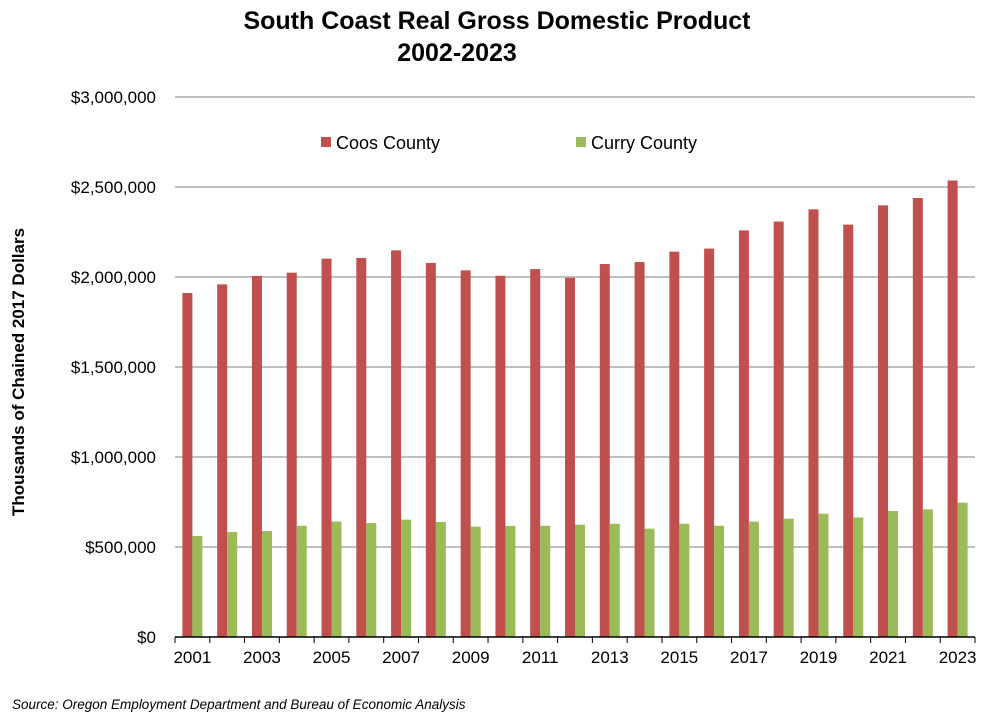 This screenshot has width=1000, height=724. Describe the element at coordinates (113, 97) in the screenshot. I see `y-tick-label: $3,000,000` at that location.